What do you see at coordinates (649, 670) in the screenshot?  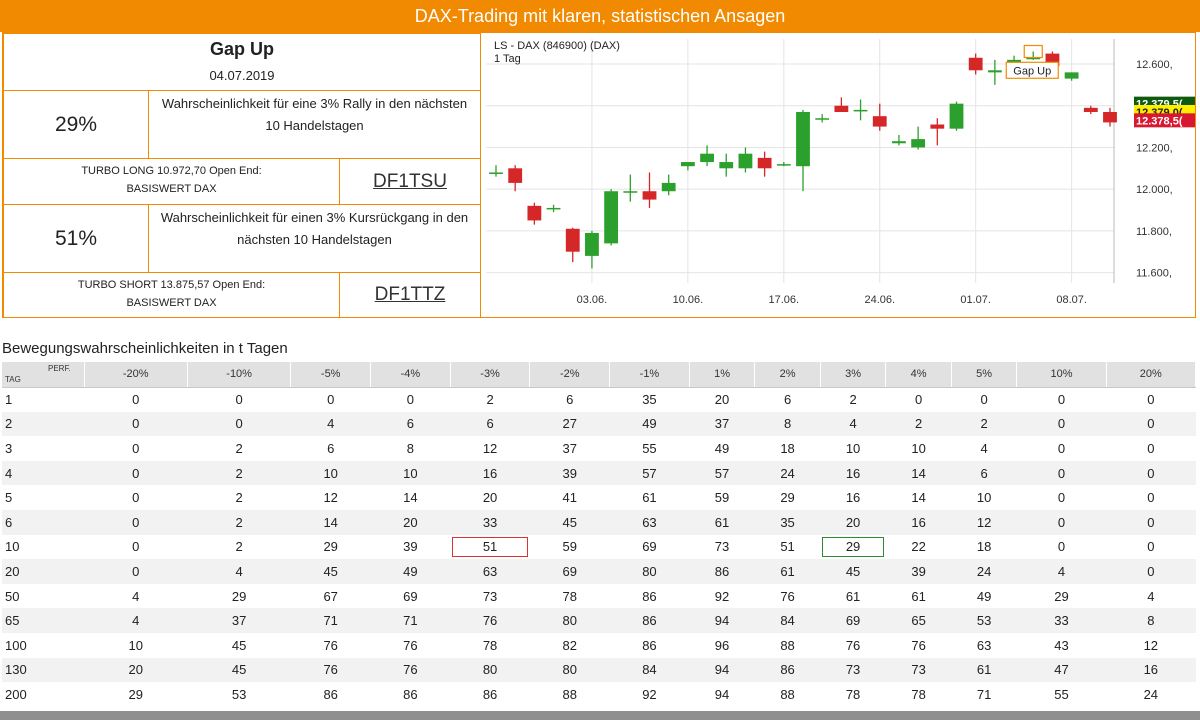 I see `probability-cell: 84` at bounding box center [649, 670].